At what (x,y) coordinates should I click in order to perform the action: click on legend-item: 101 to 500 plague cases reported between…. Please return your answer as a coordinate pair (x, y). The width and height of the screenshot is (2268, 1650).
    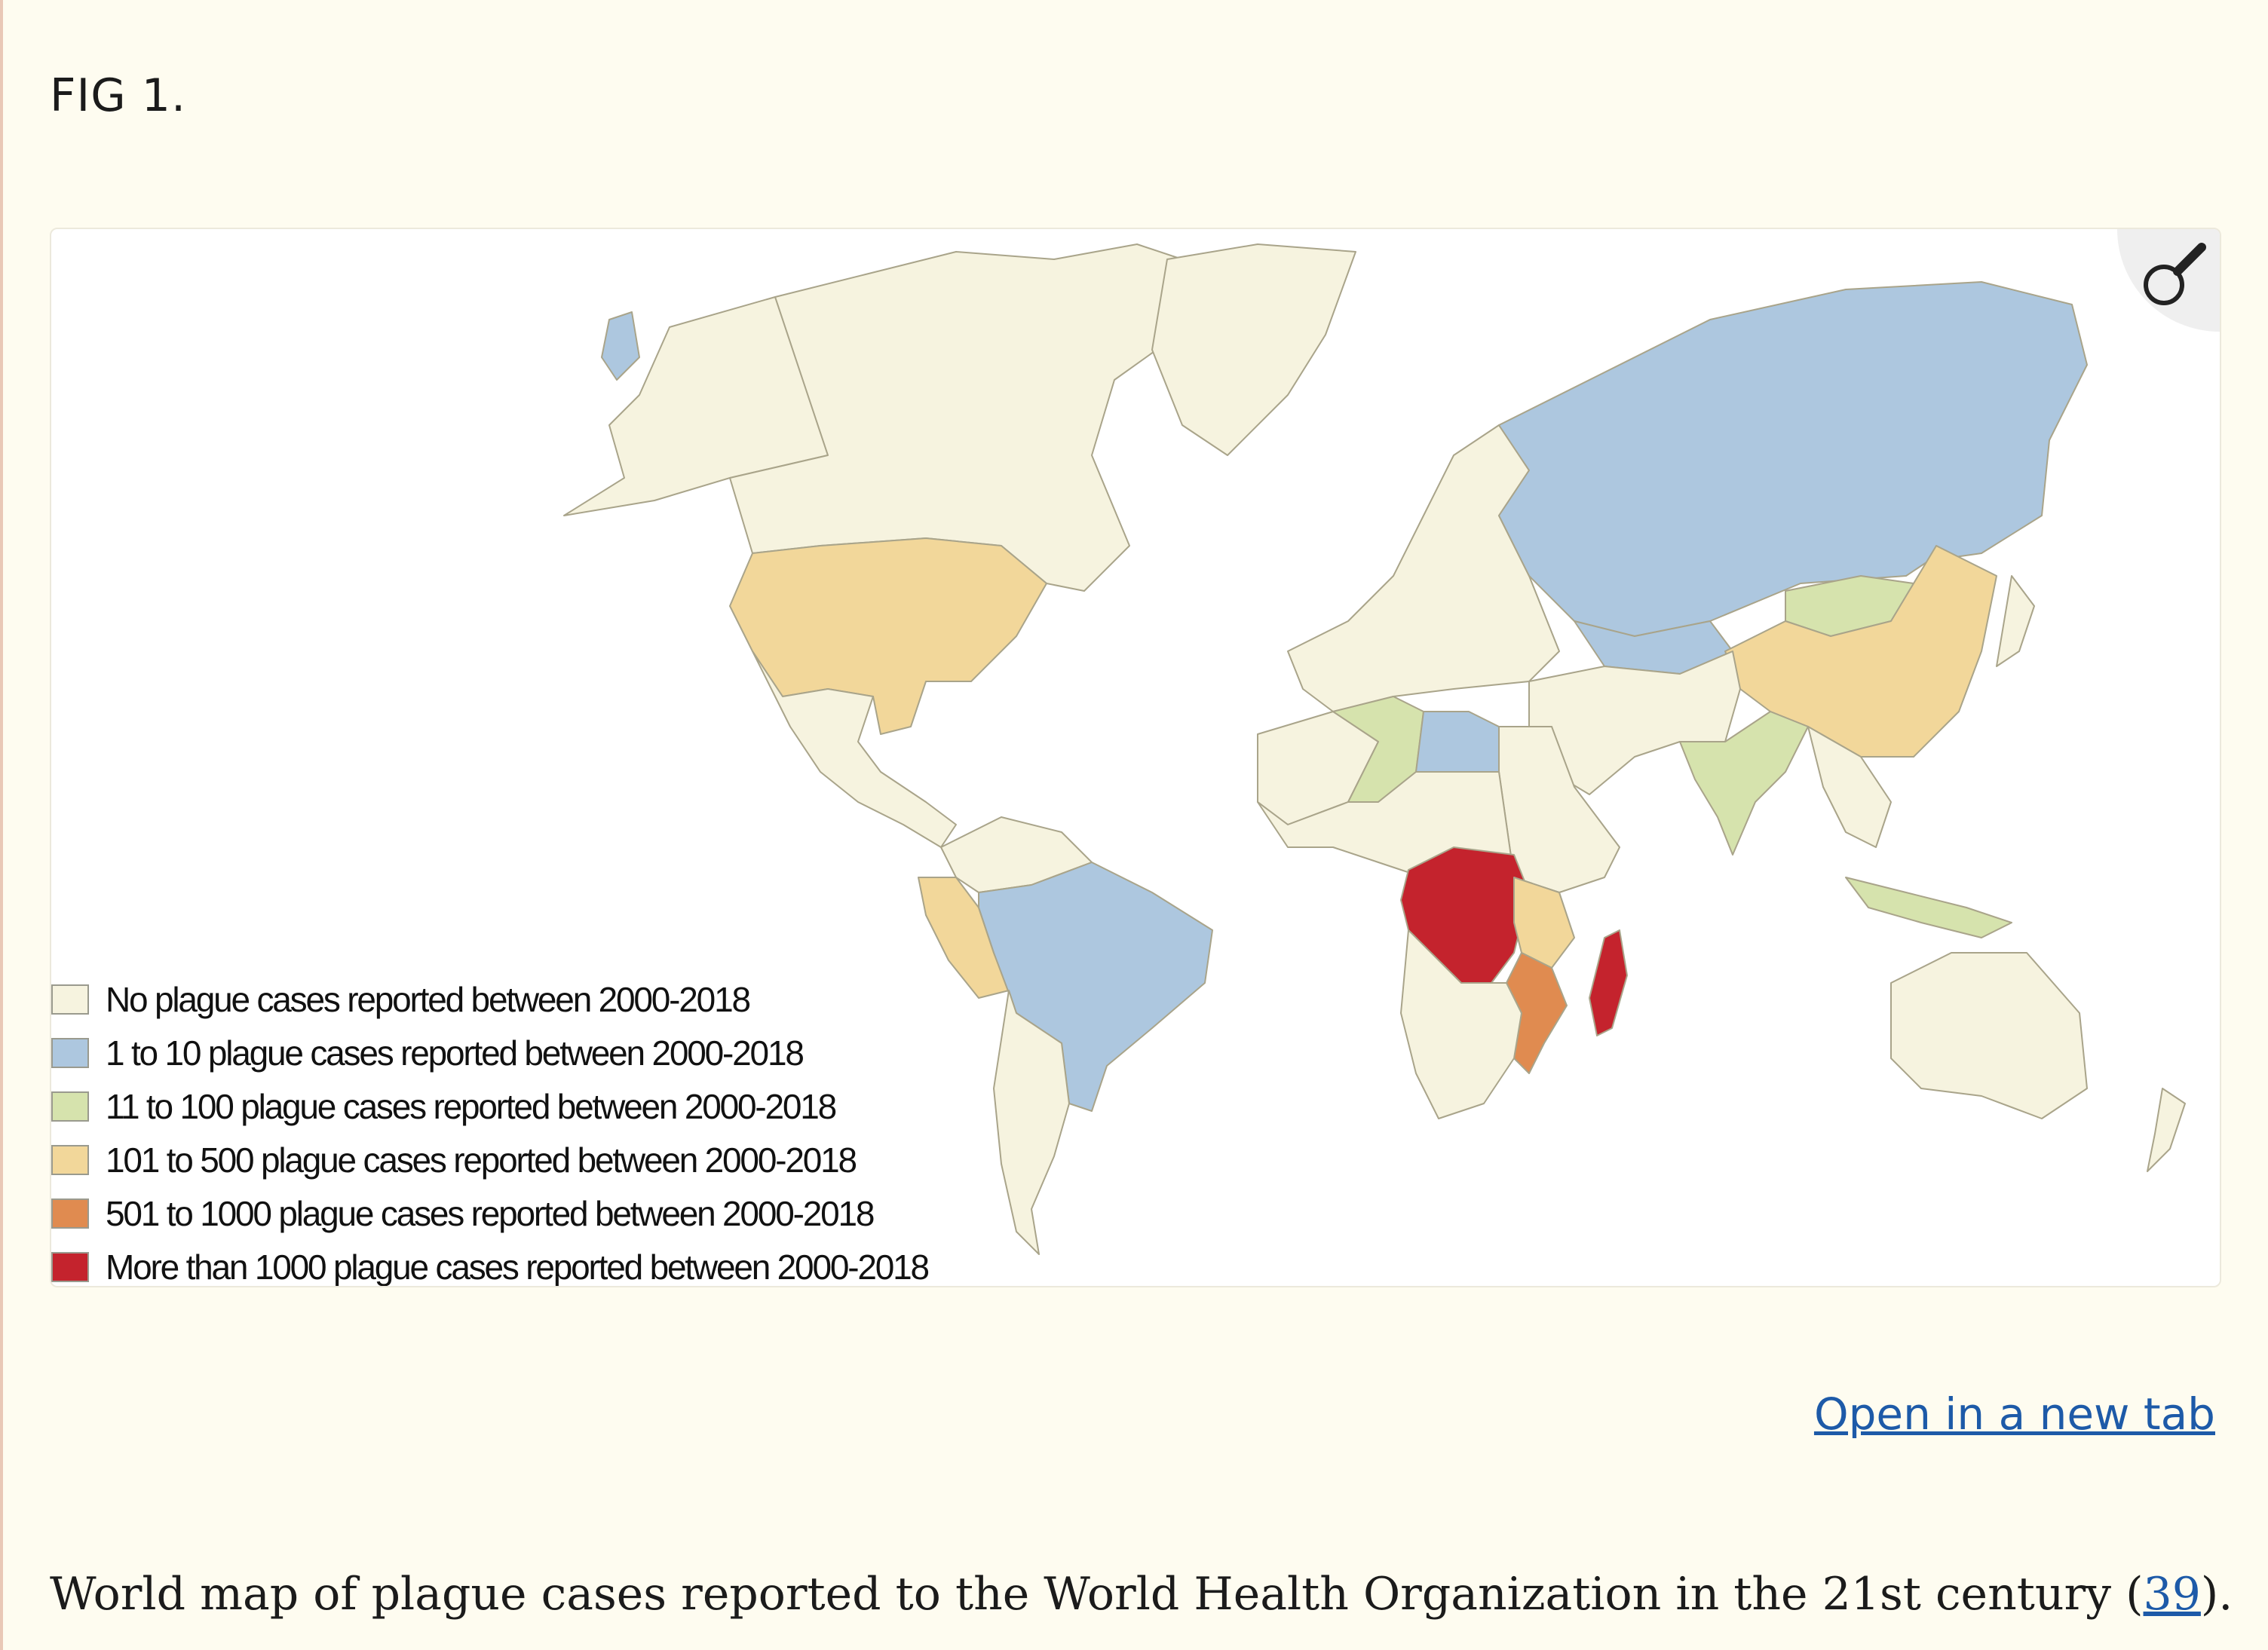
    Looking at the image, I should click on (489, 1159).